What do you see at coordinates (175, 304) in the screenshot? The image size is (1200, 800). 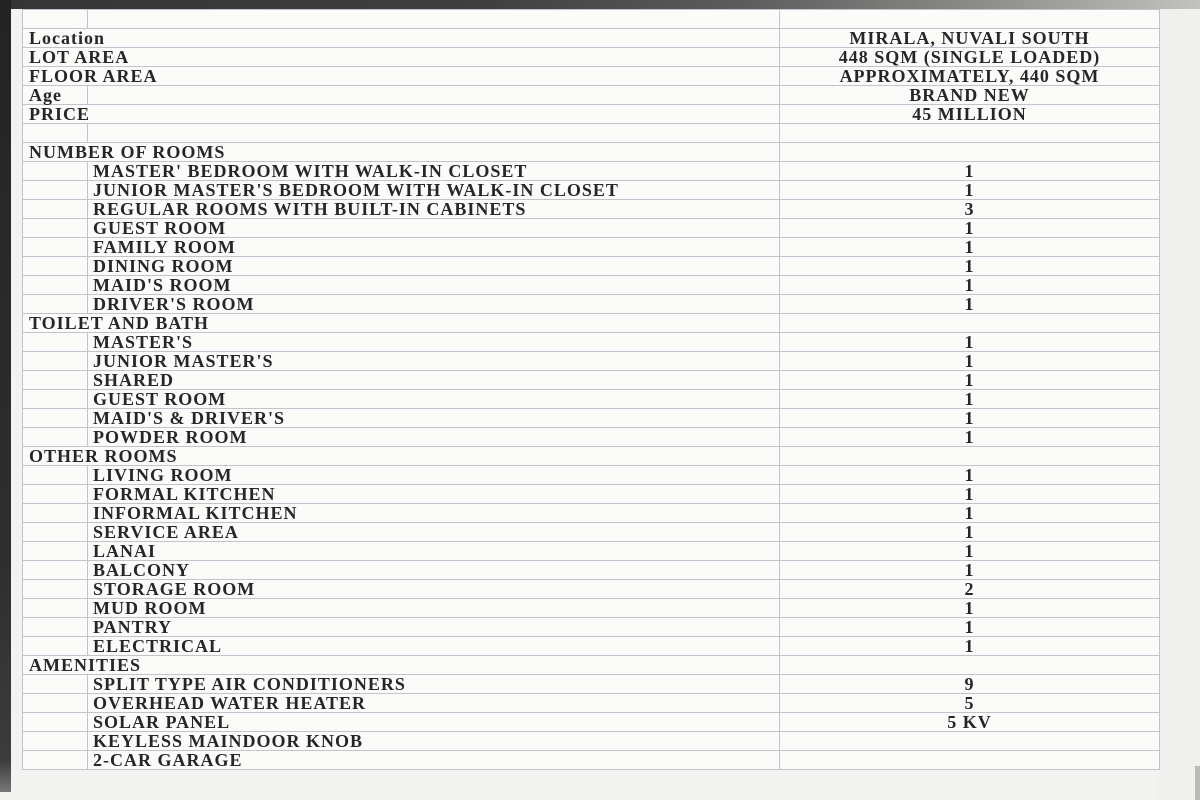 I see `row-label: DRIVER'S ROOM` at bounding box center [175, 304].